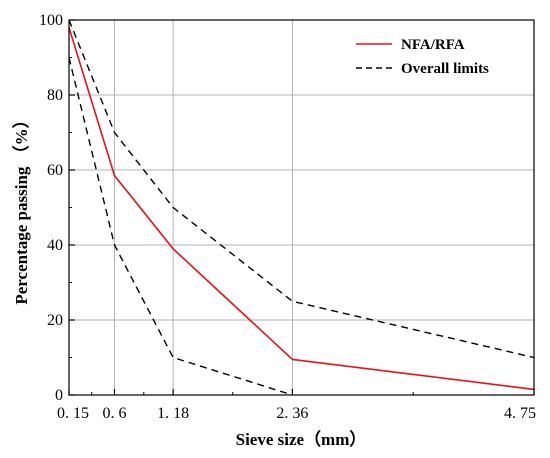 This screenshot has height=458, width=550. Describe the element at coordinates (114, 413) in the screenshot. I see `x-tick-label: 0. 6` at that location.